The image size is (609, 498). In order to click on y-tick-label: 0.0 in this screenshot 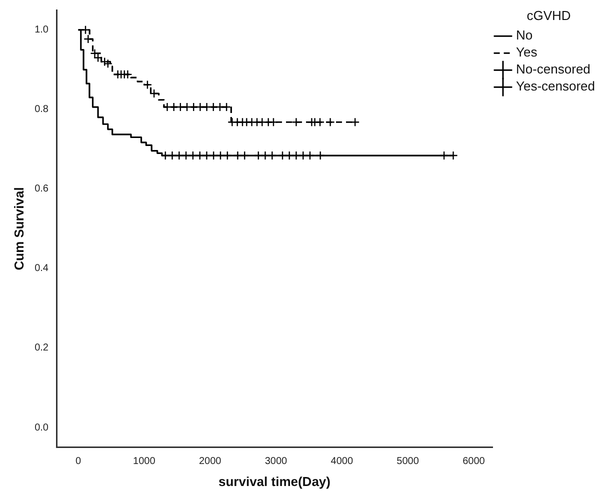, I will do `click(41, 428)`.